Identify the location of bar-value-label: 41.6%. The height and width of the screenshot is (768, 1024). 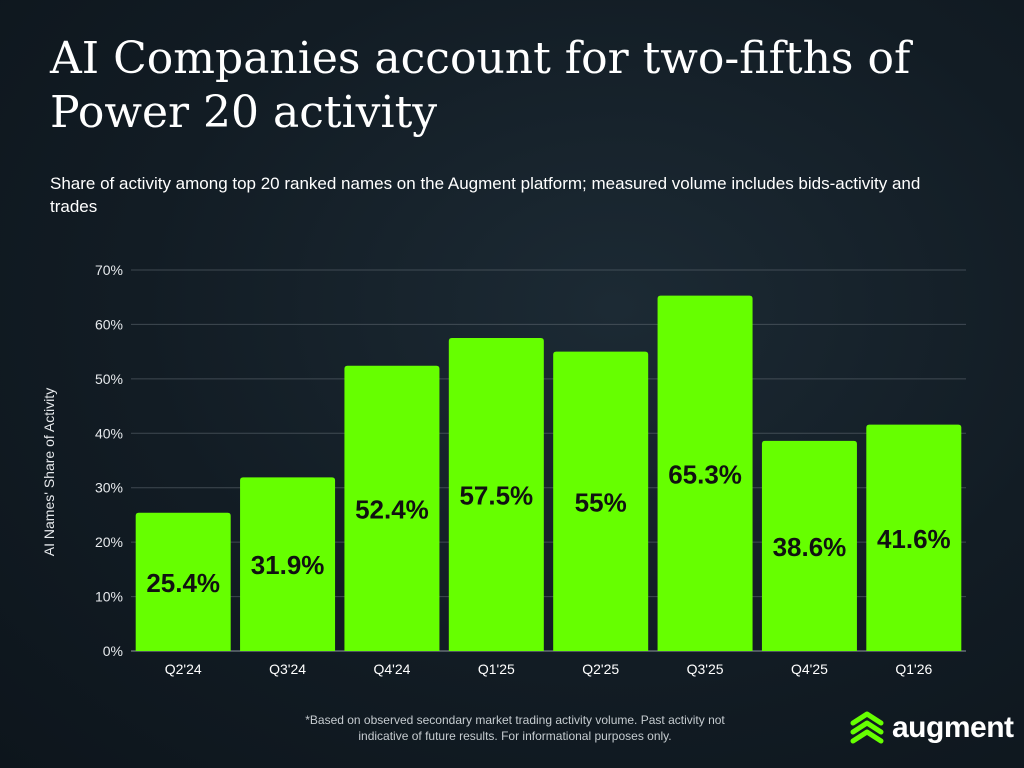
(914, 539).